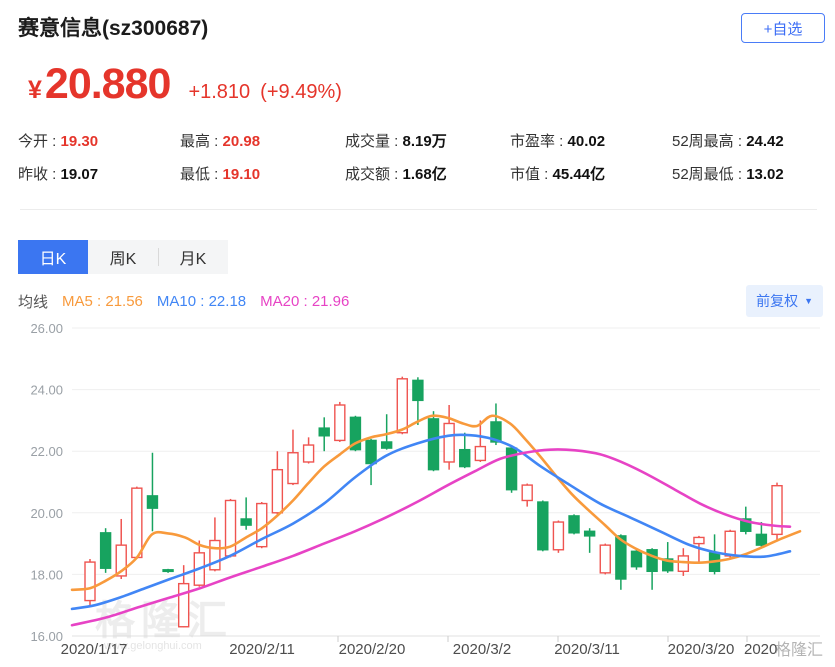 The height and width of the screenshot is (667, 835). What do you see at coordinates (46, 636) in the screenshot?
I see `y-axis-label: 16.00` at bounding box center [46, 636].